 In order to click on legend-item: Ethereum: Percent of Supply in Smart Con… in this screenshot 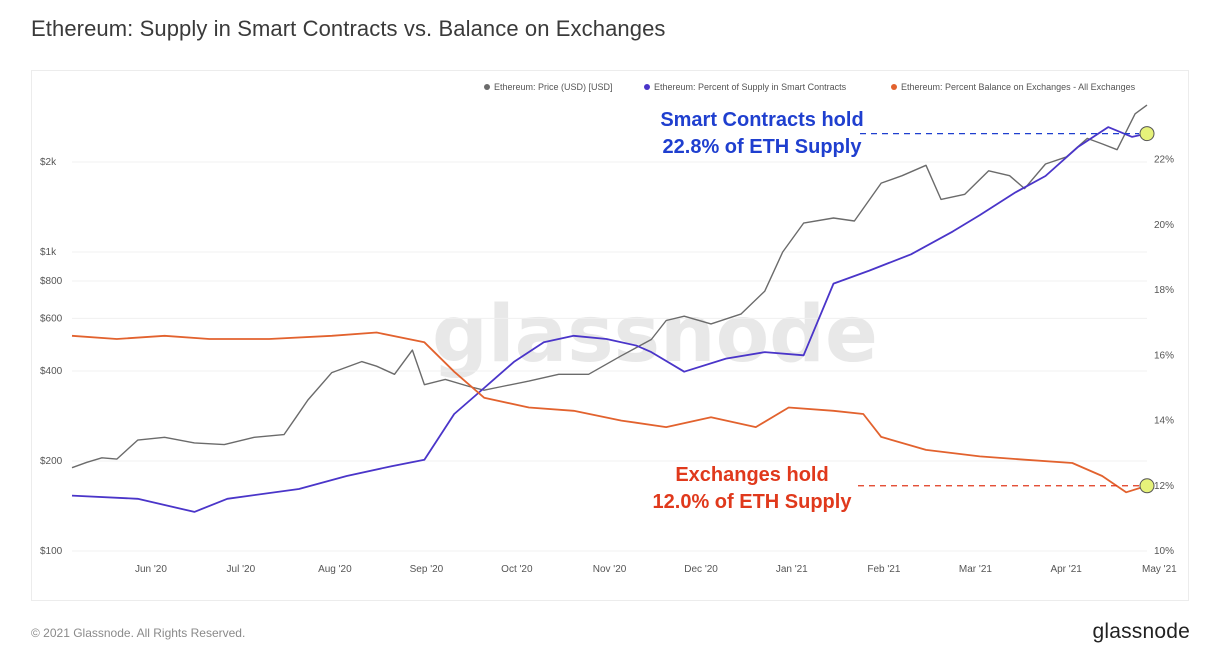, I will do `click(745, 87)`.